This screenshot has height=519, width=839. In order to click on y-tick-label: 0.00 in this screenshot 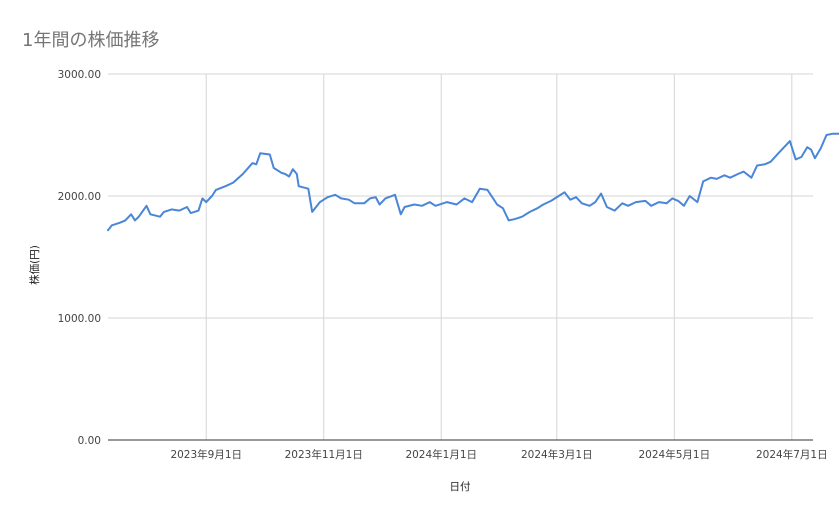, I will do `click(89, 441)`.